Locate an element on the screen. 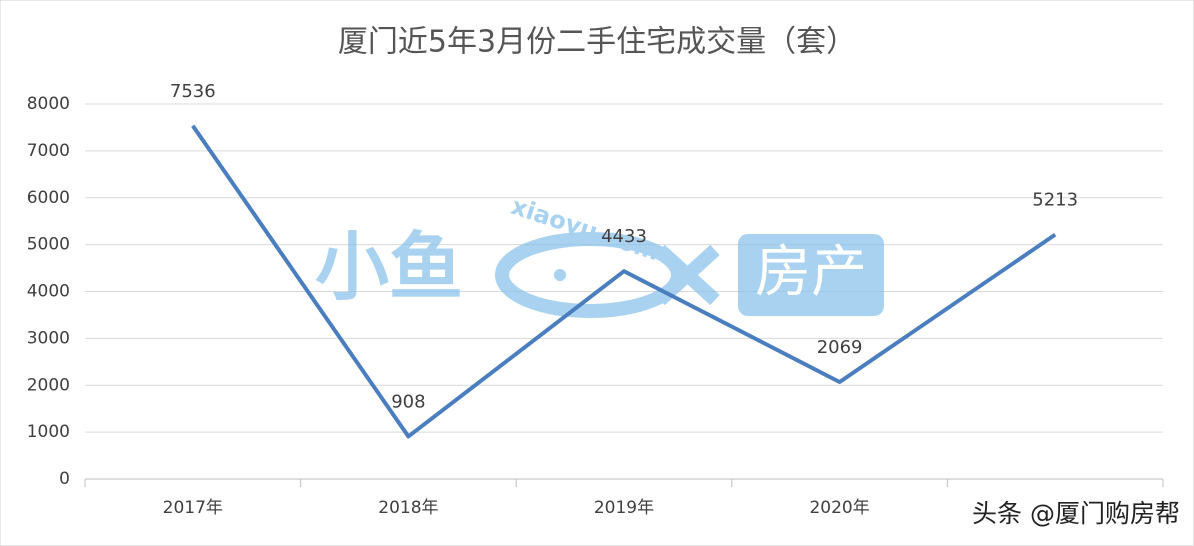  y-tick-label: 0 is located at coordinates (64, 479).